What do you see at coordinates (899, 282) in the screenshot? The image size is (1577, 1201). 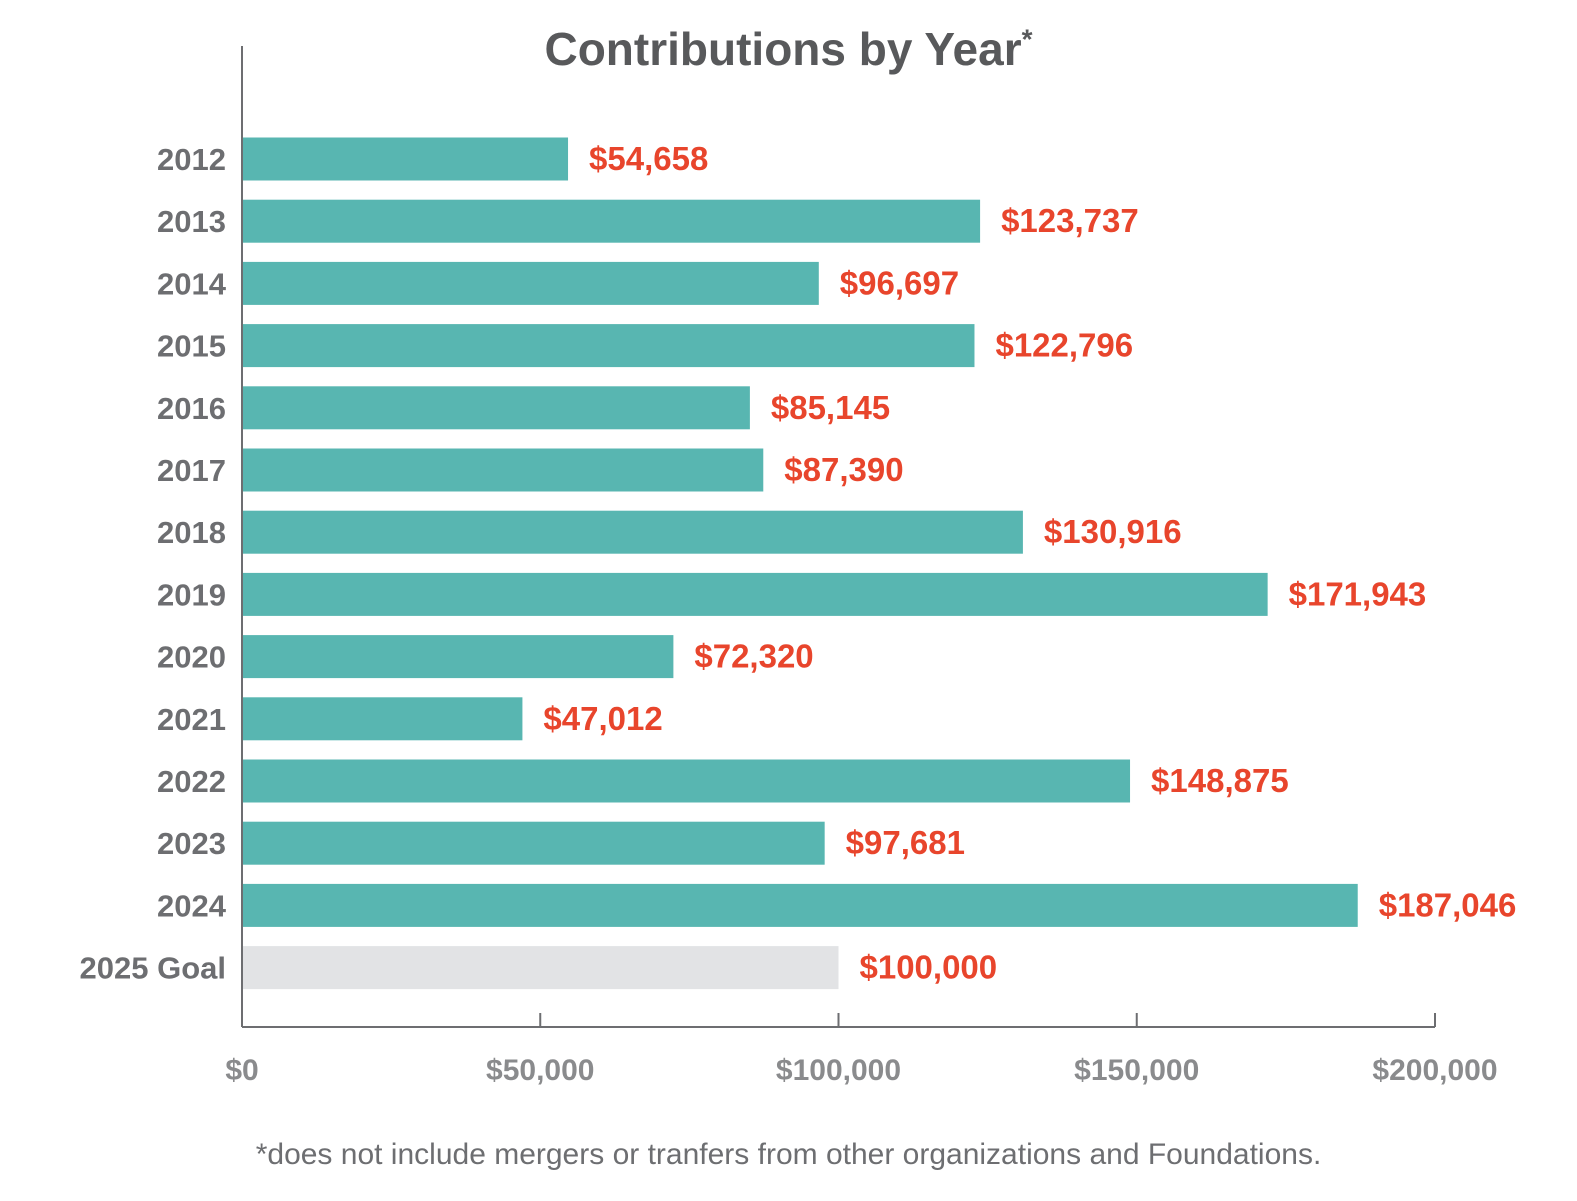 I see `data-label: $96,697` at bounding box center [899, 282].